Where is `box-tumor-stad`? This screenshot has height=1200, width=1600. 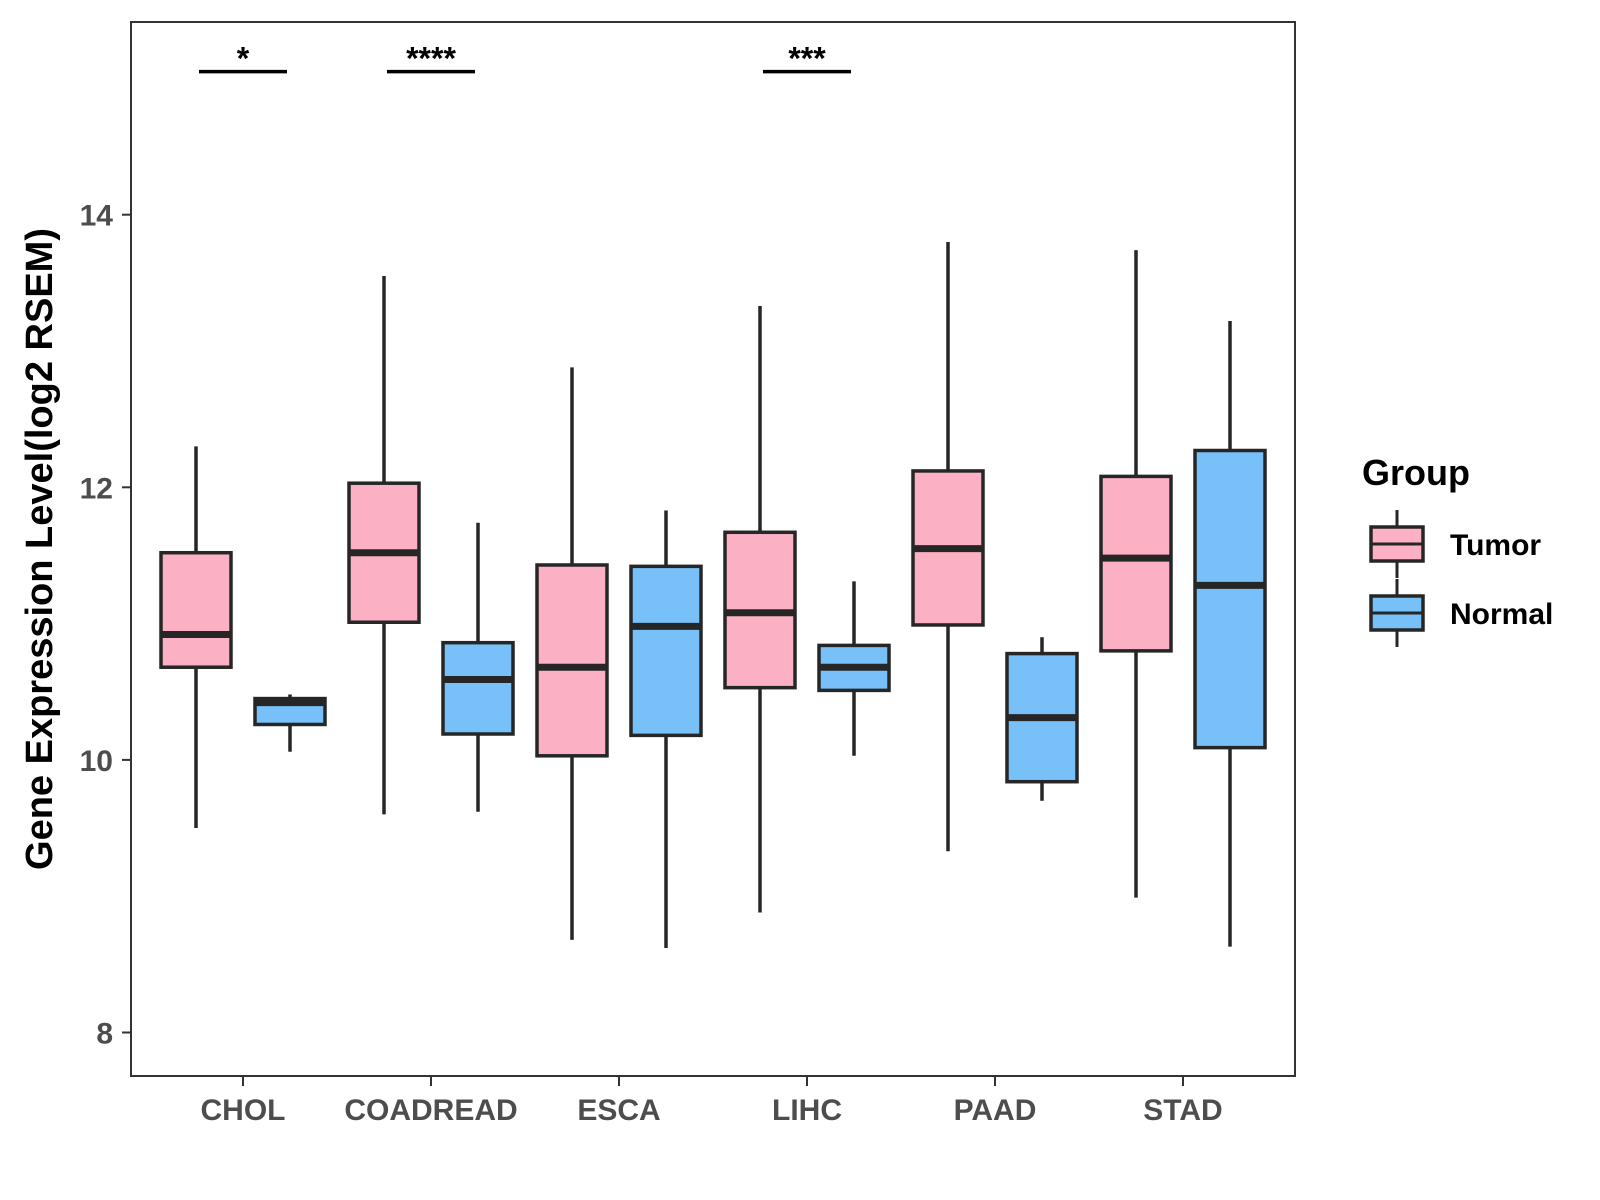 box-tumor-stad is located at coordinates (1136, 574).